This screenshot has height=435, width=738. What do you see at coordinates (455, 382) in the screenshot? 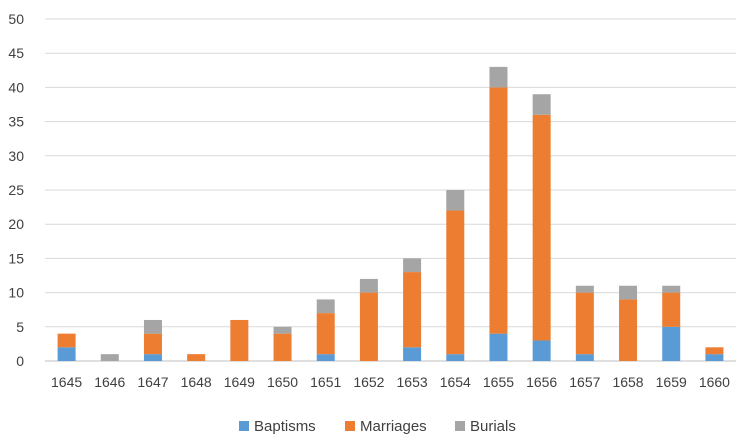
I see `x-tick-label: 1654` at bounding box center [455, 382].